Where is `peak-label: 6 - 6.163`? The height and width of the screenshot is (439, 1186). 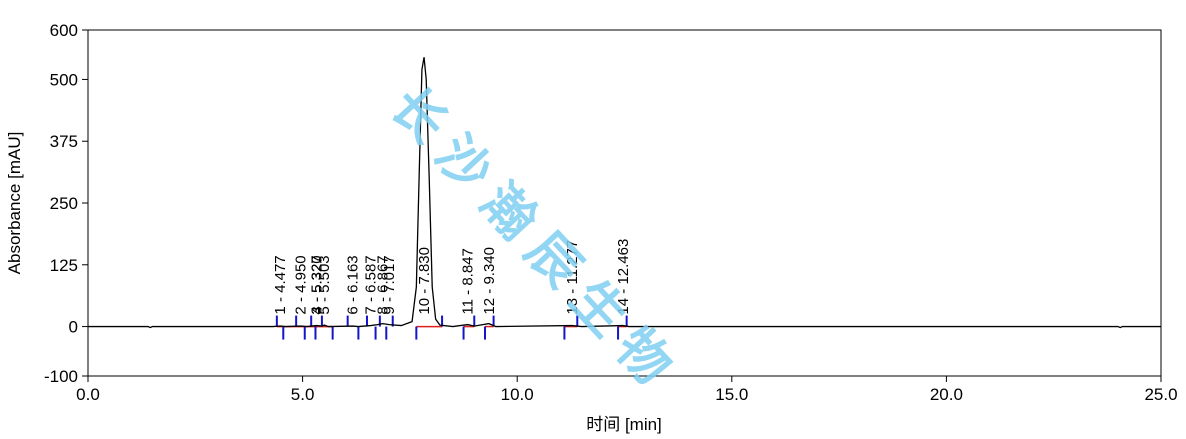
peak-label: 6 - 6.163 is located at coordinates (353, 284).